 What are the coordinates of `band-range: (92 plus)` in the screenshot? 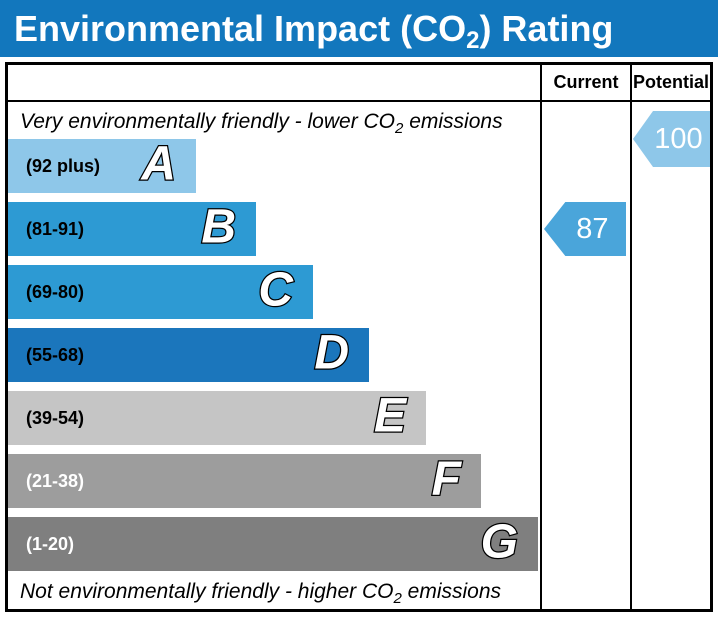 It's located at (63, 166).